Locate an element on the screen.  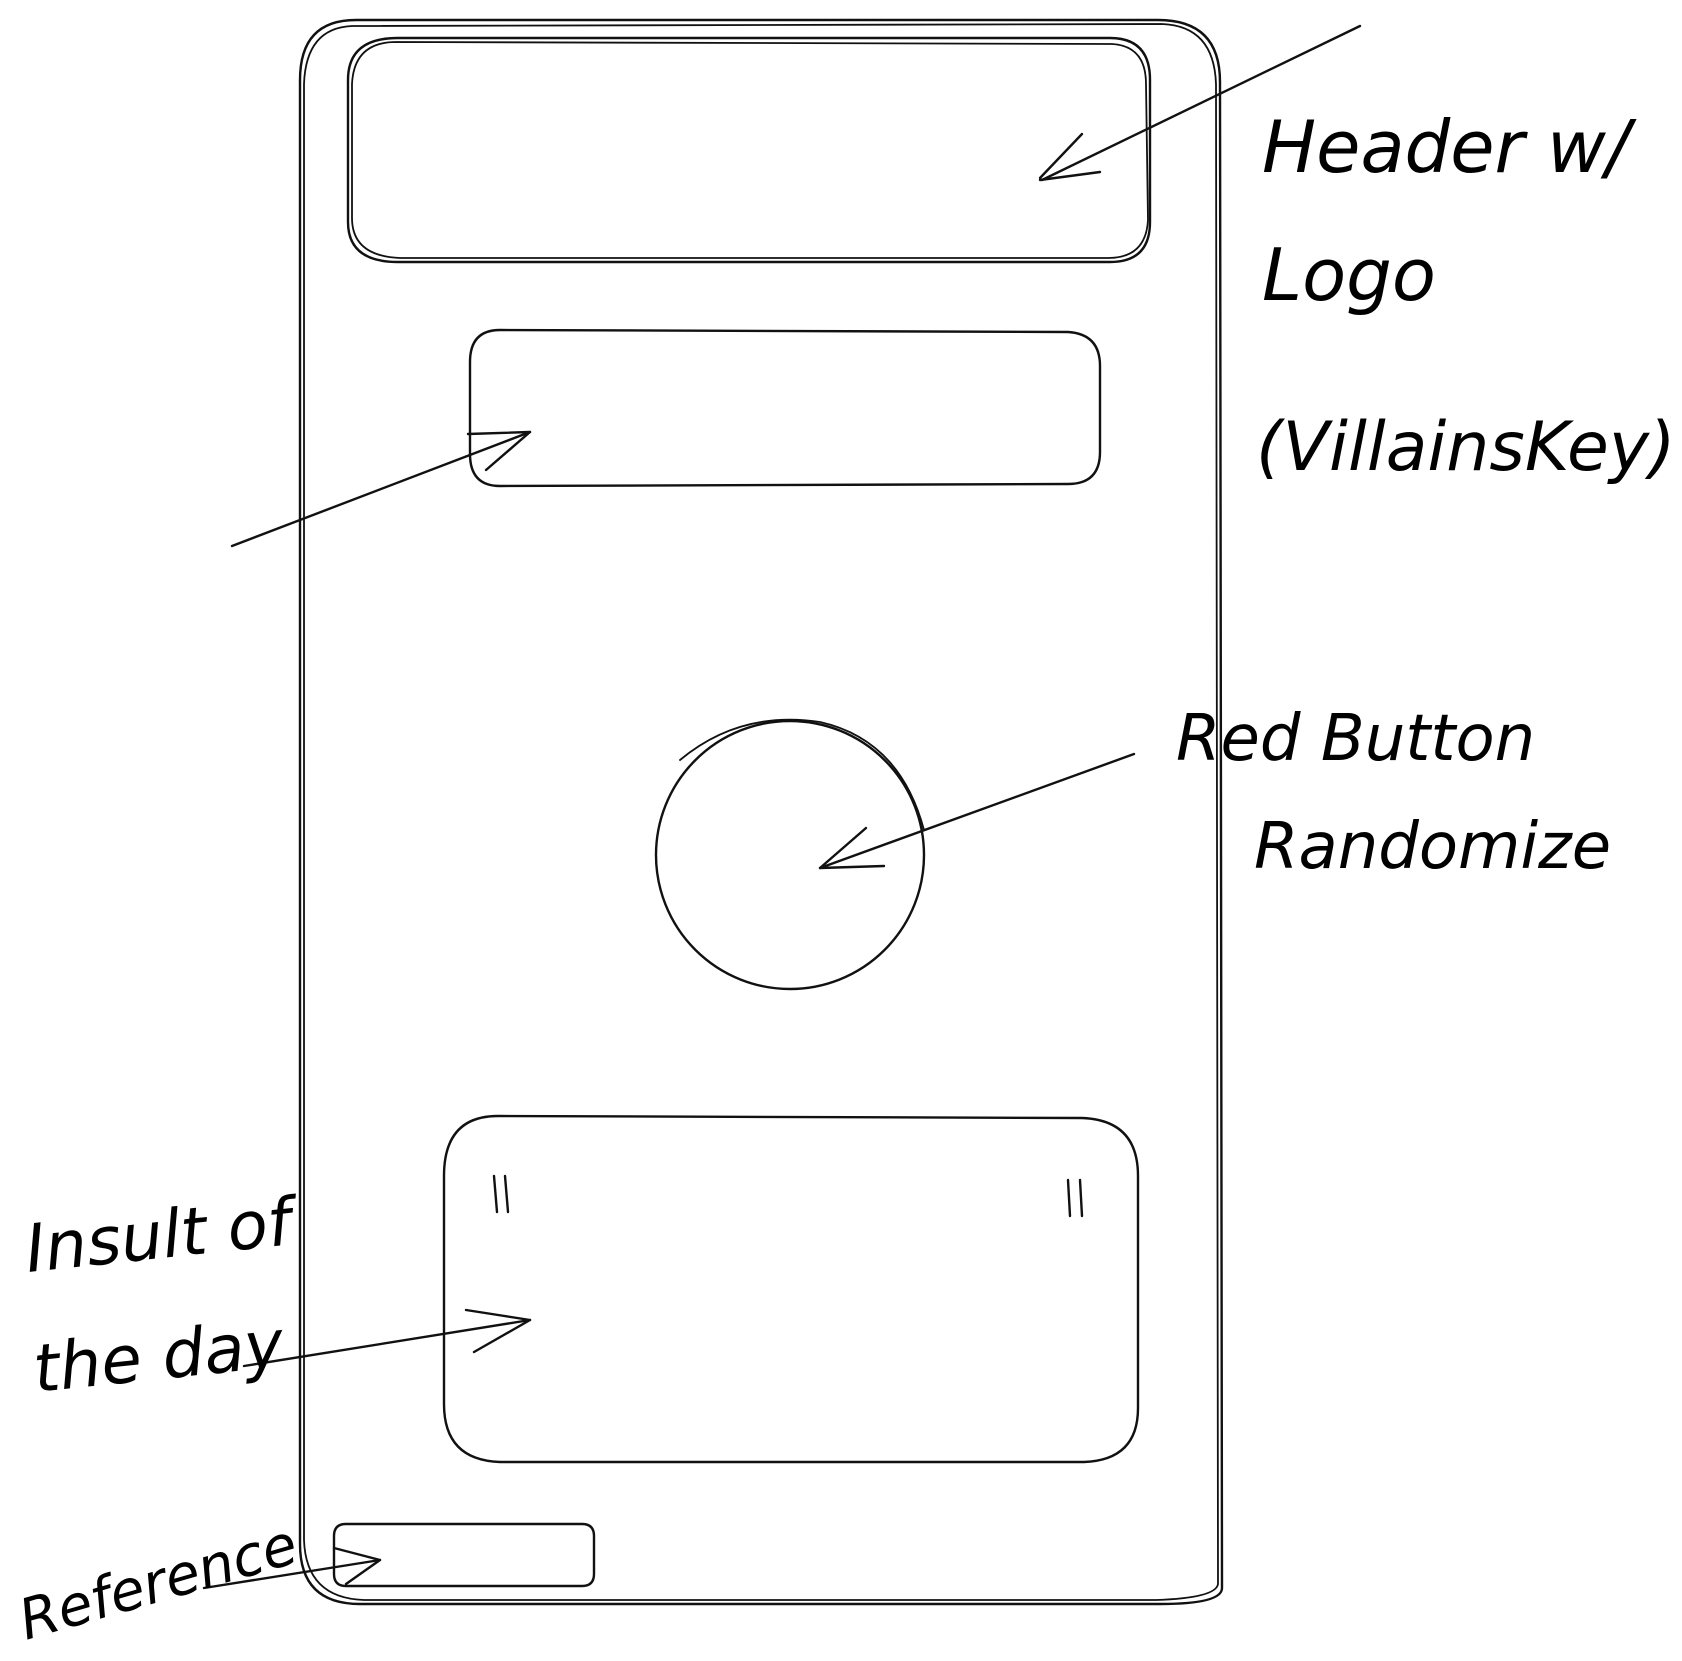
red-button-circle is located at coordinates (790, 854).